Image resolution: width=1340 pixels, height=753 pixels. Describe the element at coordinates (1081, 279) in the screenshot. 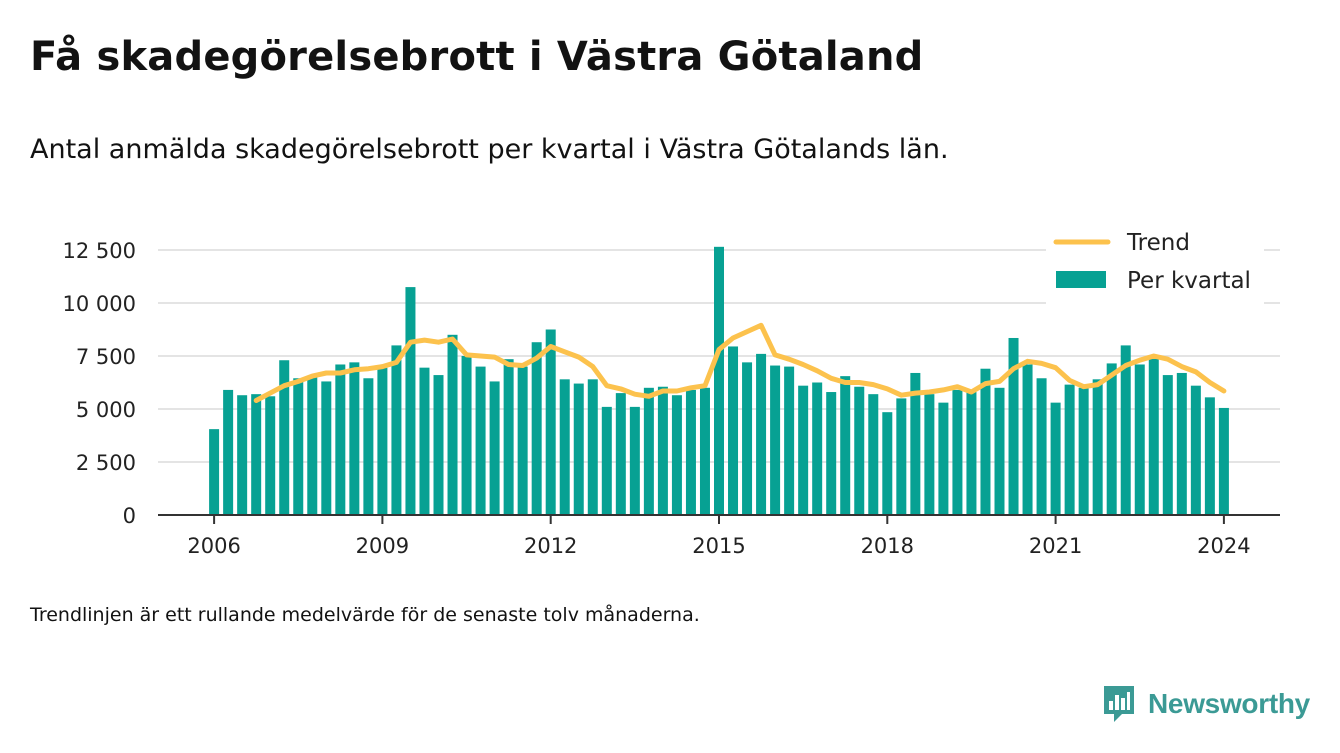

I see `legend-bar-swatch` at that location.